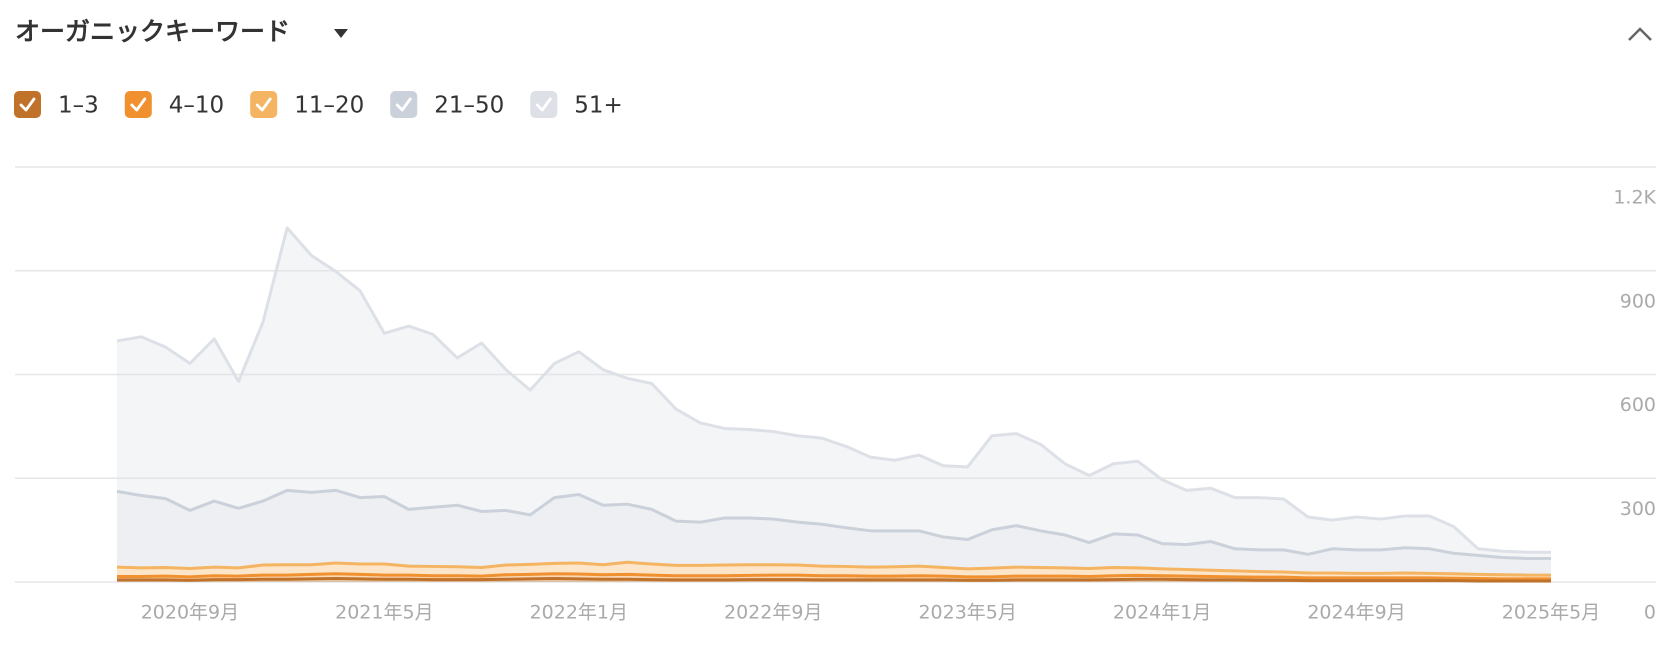 The width and height of the screenshot is (1672, 654). I want to click on legend-item: 51+, so click(576, 105).